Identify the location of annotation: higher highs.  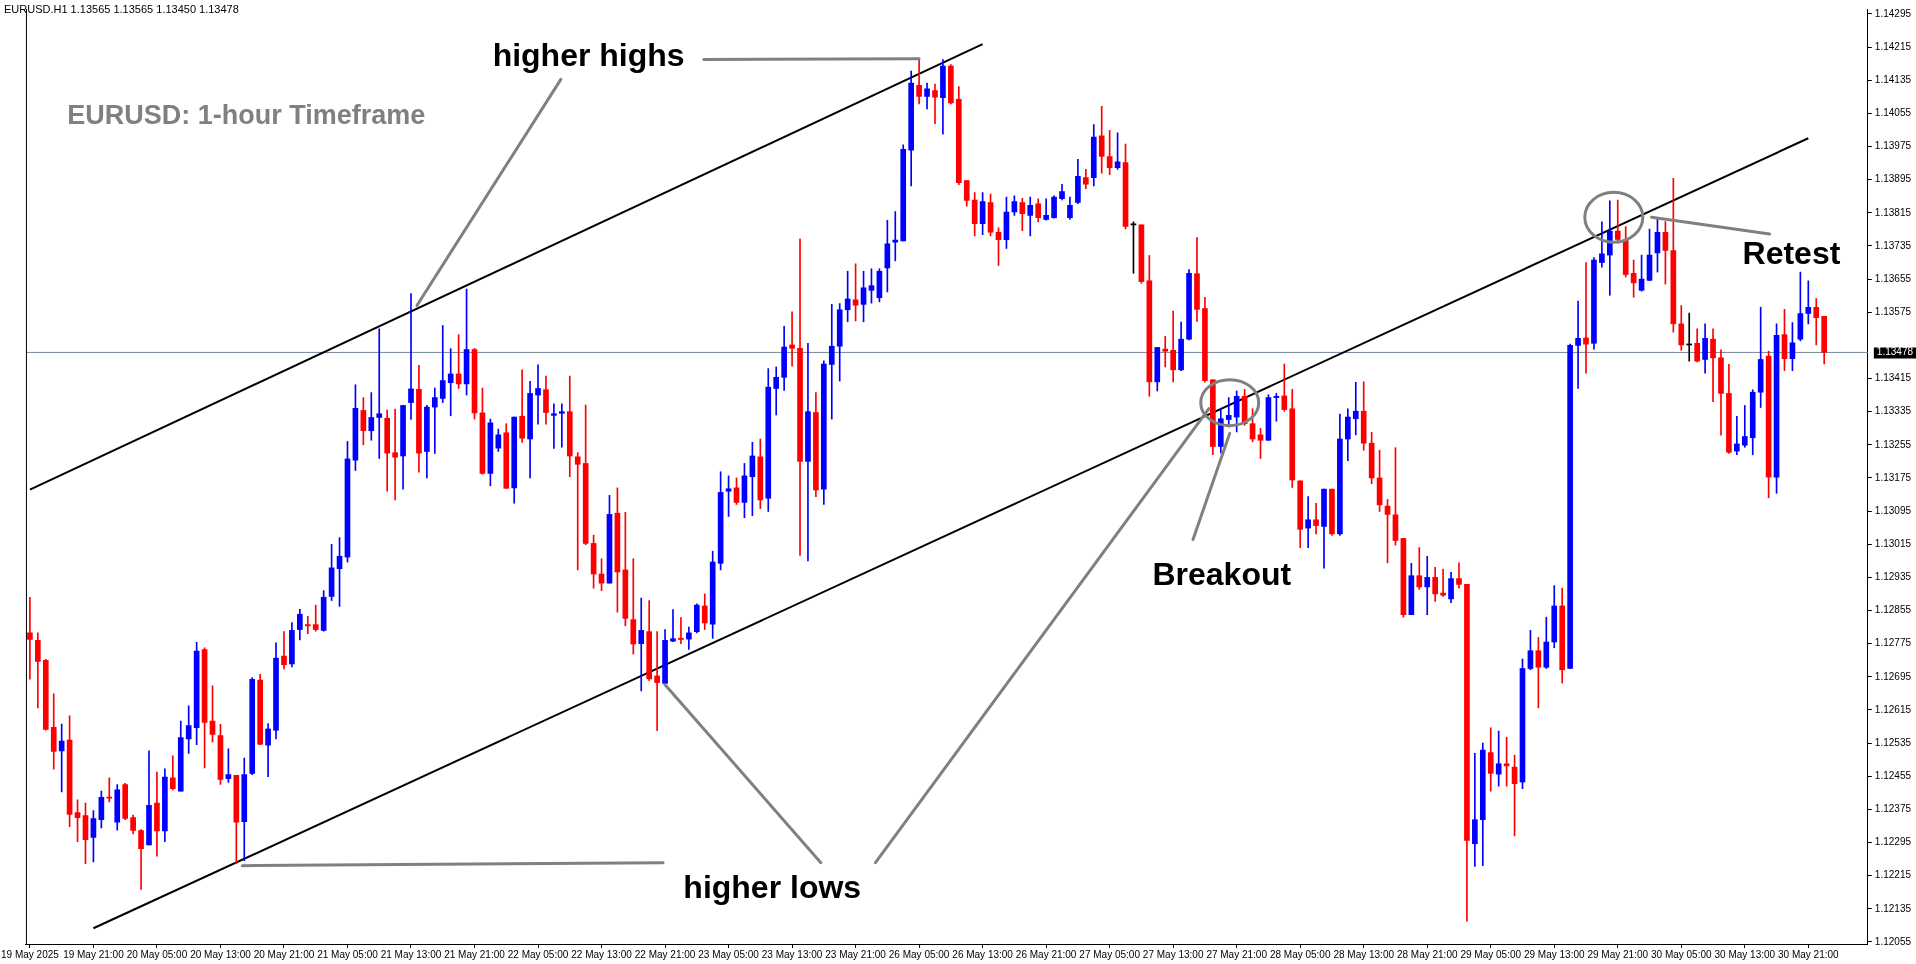
(588, 55).